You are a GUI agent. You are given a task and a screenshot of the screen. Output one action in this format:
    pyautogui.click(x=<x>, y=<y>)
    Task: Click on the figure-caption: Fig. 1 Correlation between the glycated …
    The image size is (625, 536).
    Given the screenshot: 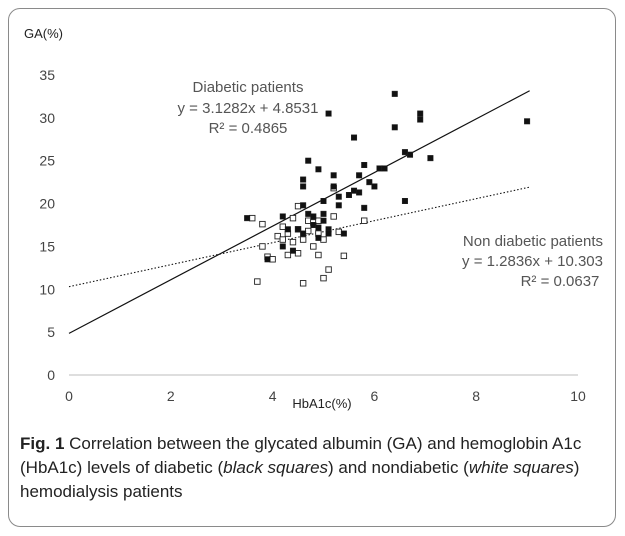 What is the action you would take?
    pyautogui.click(x=315, y=468)
    